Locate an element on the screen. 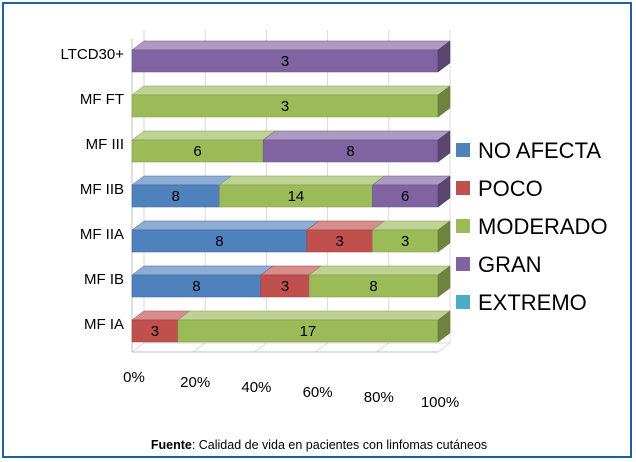  x-tick-label: 20% is located at coordinates (195, 382).